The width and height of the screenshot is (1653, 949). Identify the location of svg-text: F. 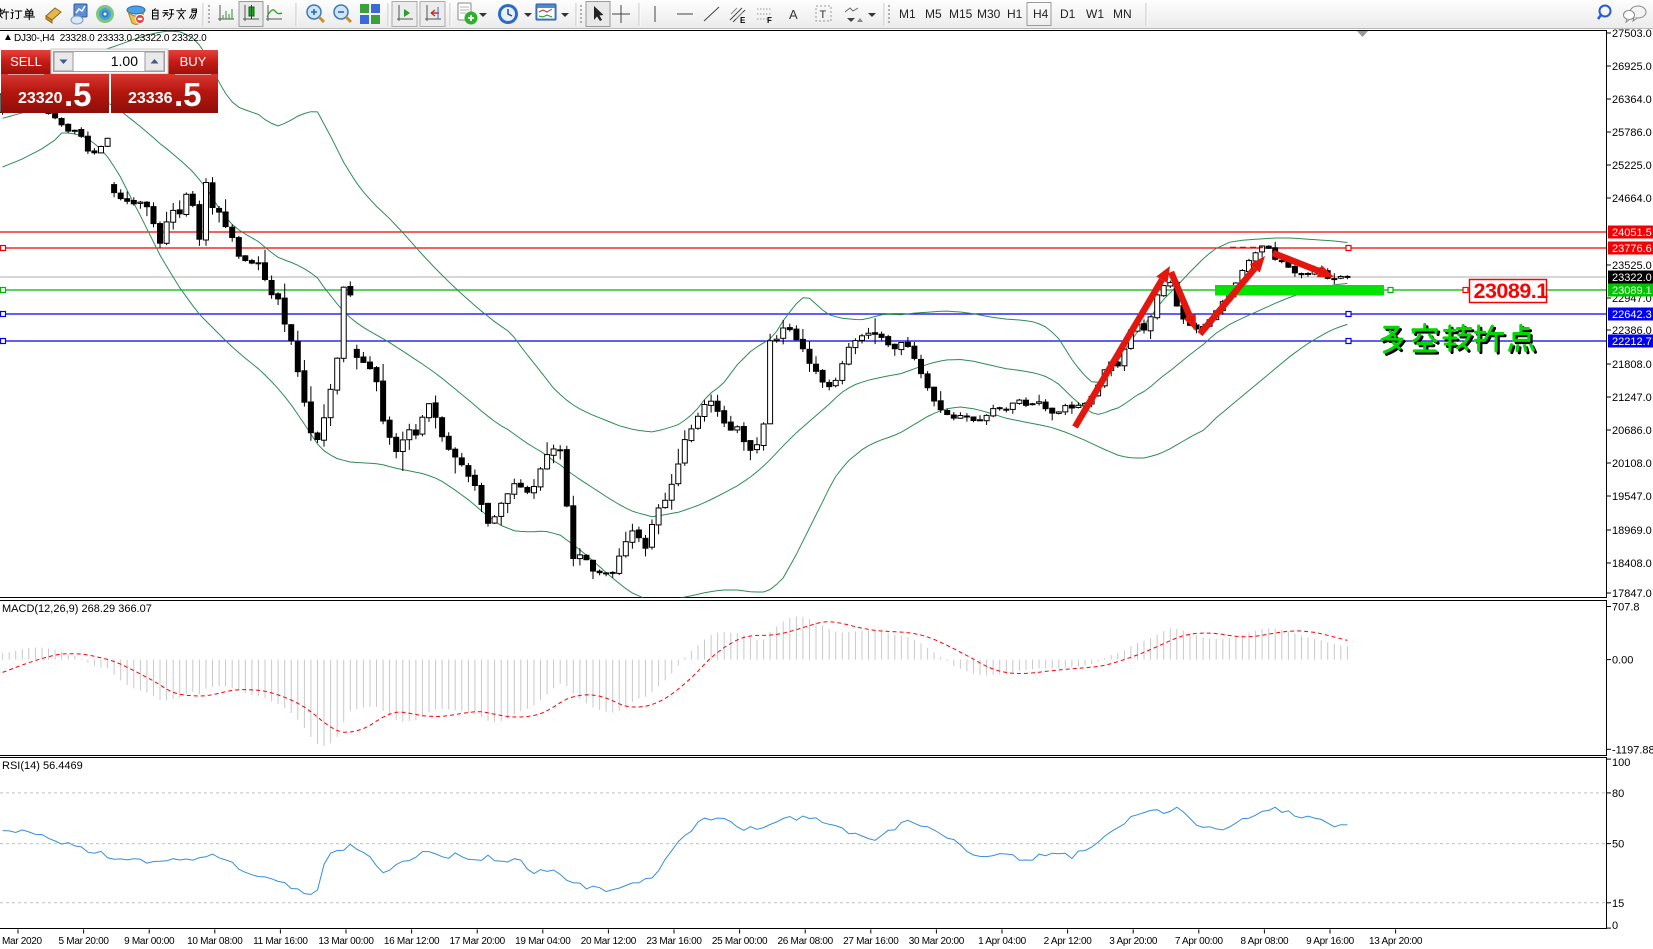
(769, 20).